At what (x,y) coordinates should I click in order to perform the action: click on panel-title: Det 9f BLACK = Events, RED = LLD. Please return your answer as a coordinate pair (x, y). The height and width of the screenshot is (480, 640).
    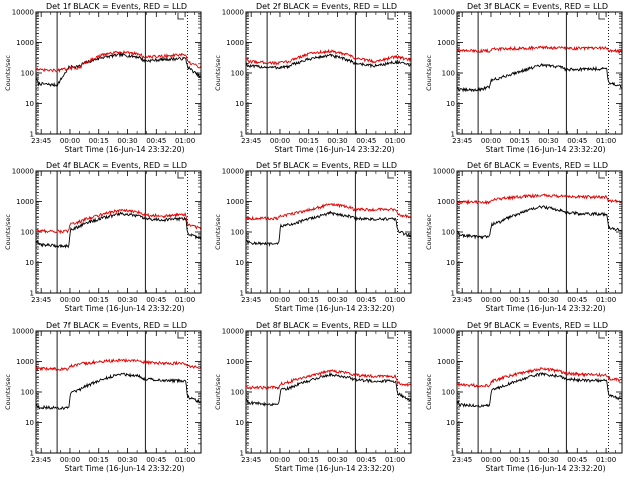
    Looking at the image, I should click on (537, 325).